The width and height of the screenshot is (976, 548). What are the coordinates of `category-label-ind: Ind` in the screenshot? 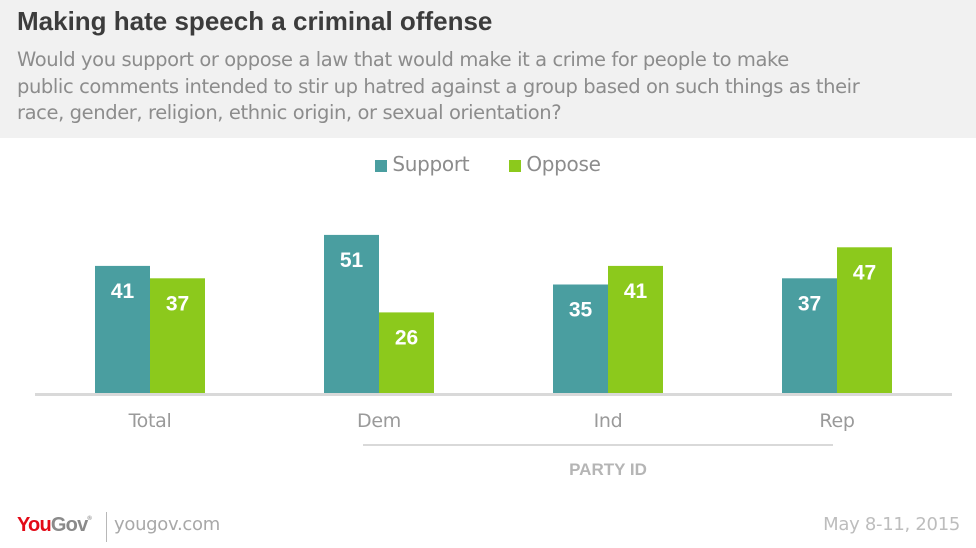 It's located at (608, 421).